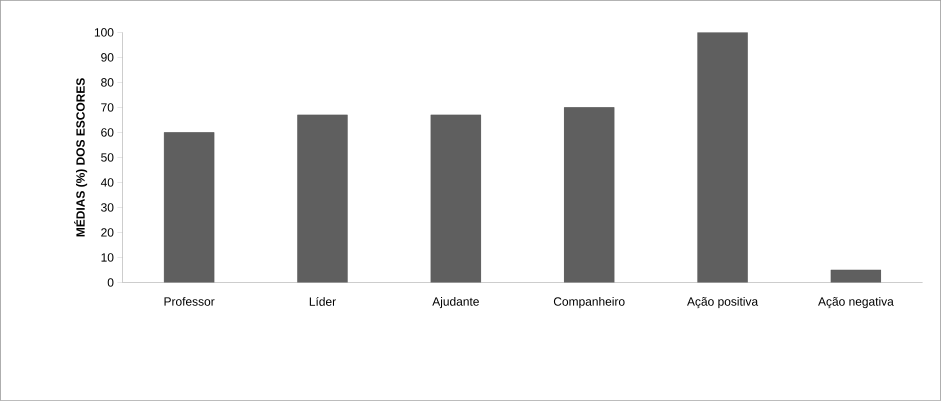 This screenshot has width=941, height=401. What do you see at coordinates (189, 301) in the screenshot?
I see `x-tick-label: Professor` at bounding box center [189, 301].